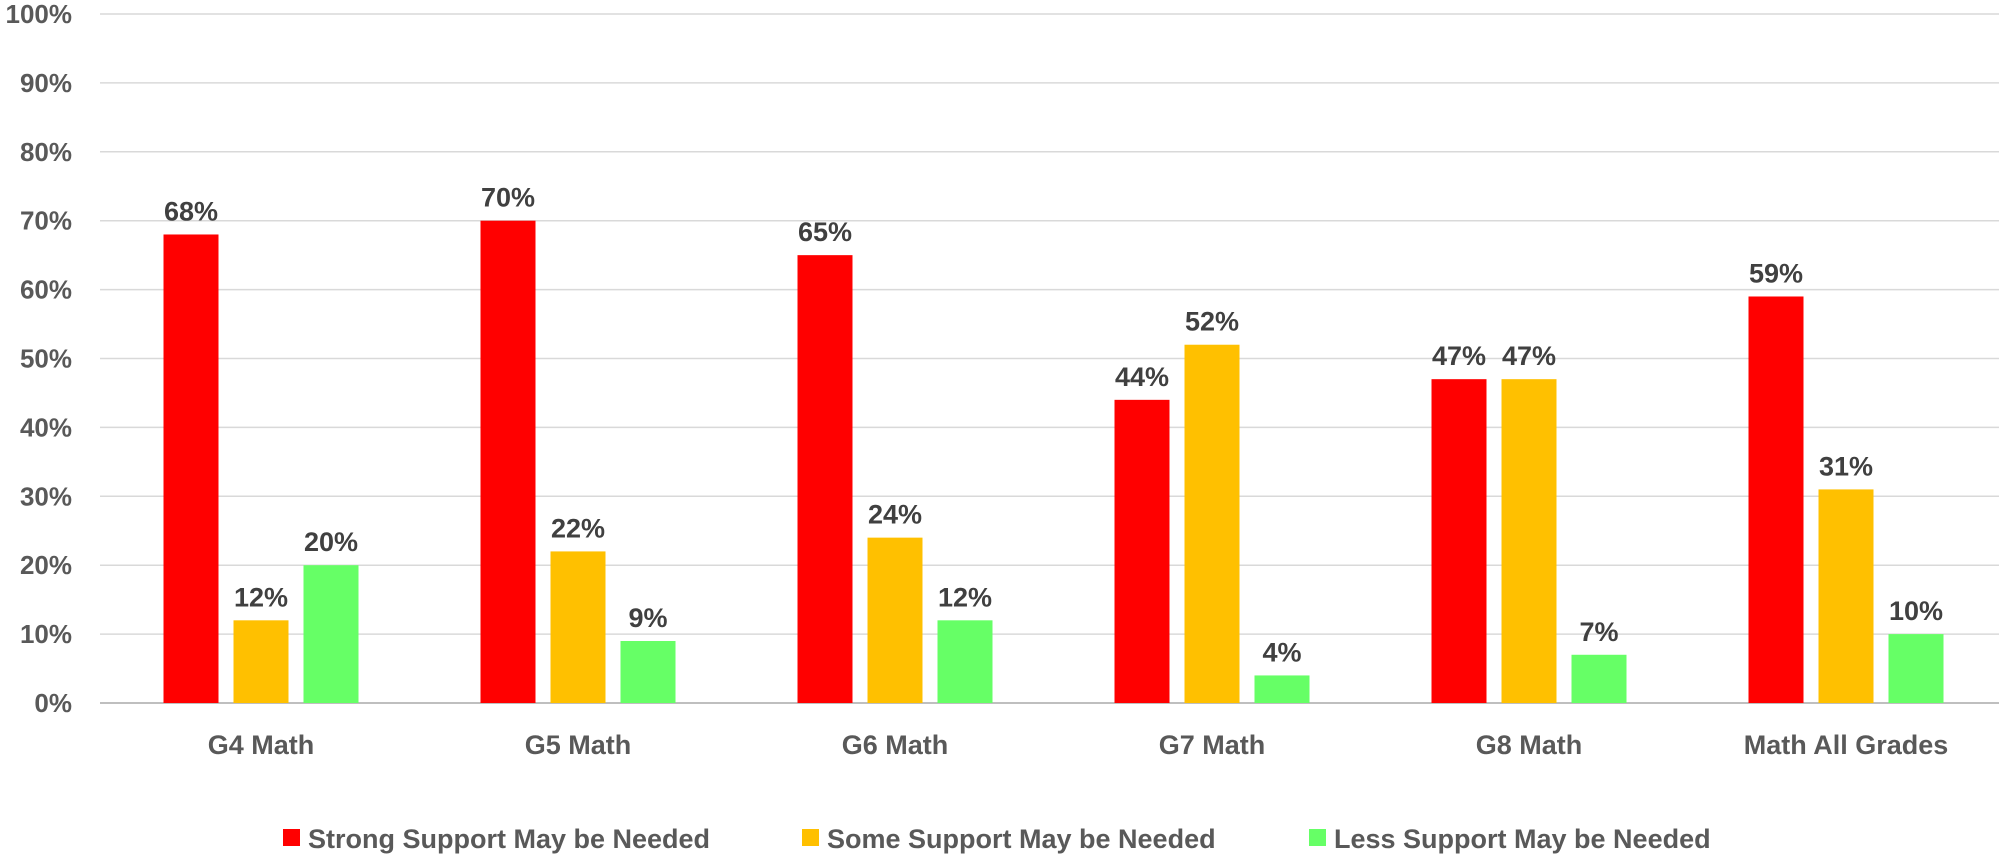 The image size is (1999, 858). I want to click on data-label: 52%, so click(1212, 322).